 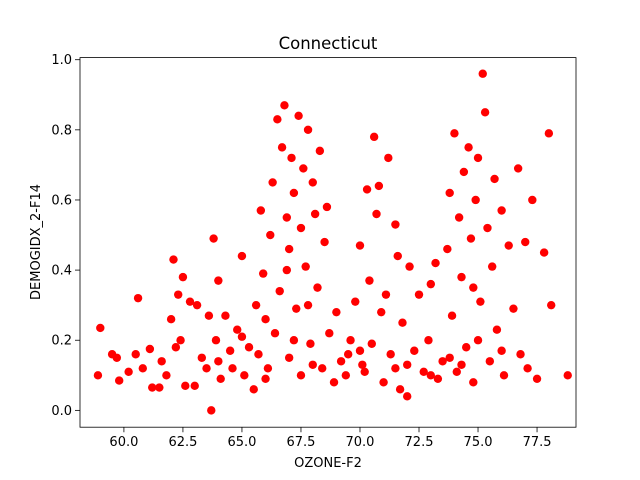 I want to click on x-tick-label: 65.0, so click(x=241, y=442).